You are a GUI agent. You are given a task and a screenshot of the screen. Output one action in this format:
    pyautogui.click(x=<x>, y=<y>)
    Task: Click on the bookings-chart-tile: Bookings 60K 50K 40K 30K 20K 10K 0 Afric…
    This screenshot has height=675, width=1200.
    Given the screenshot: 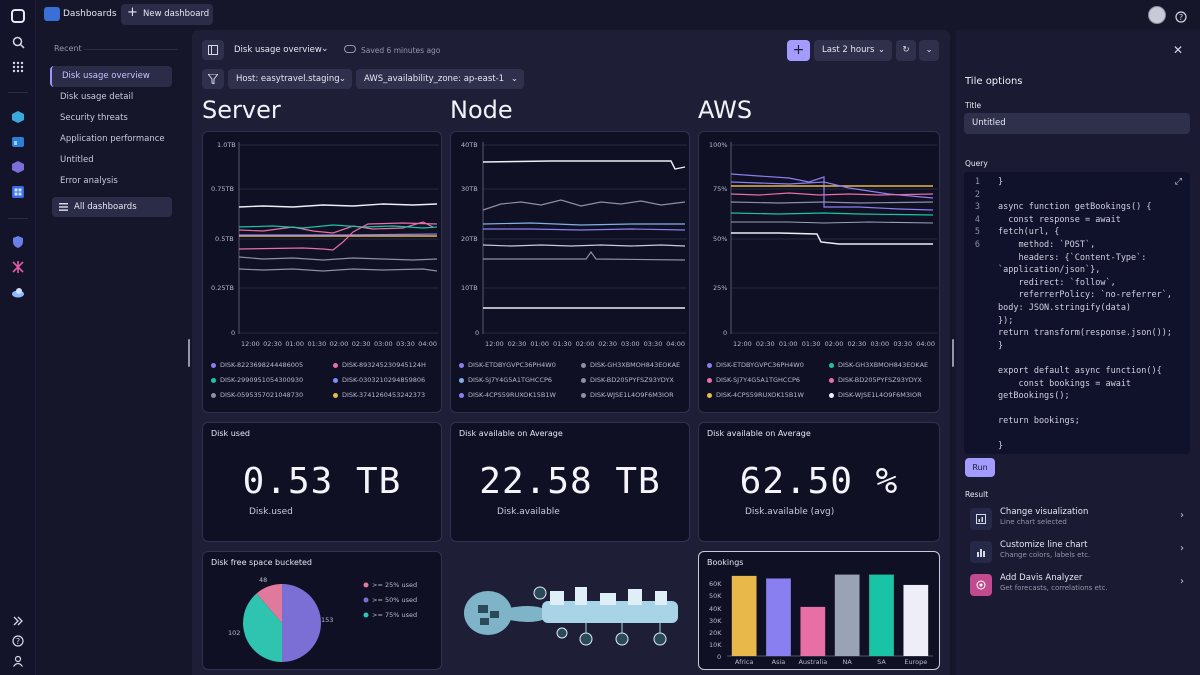 What is the action you would take?
    pyautogui.click(x=819, y=610)
    